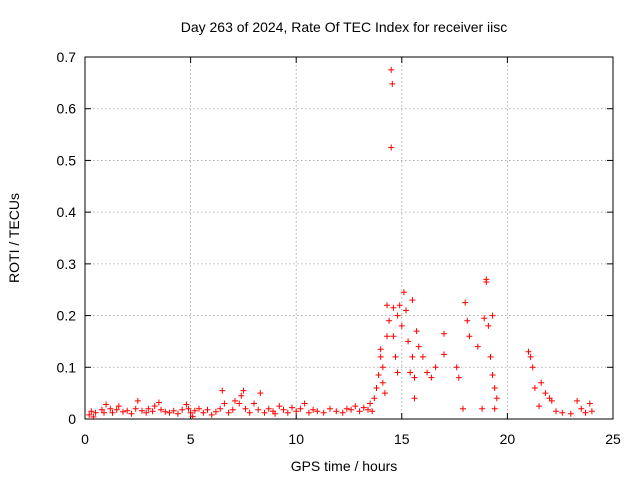 The image size is (640, 480). Describe the element at coordinates (67, 212) in the screenshot. I see `y-tick-label: 0.4` at that location.